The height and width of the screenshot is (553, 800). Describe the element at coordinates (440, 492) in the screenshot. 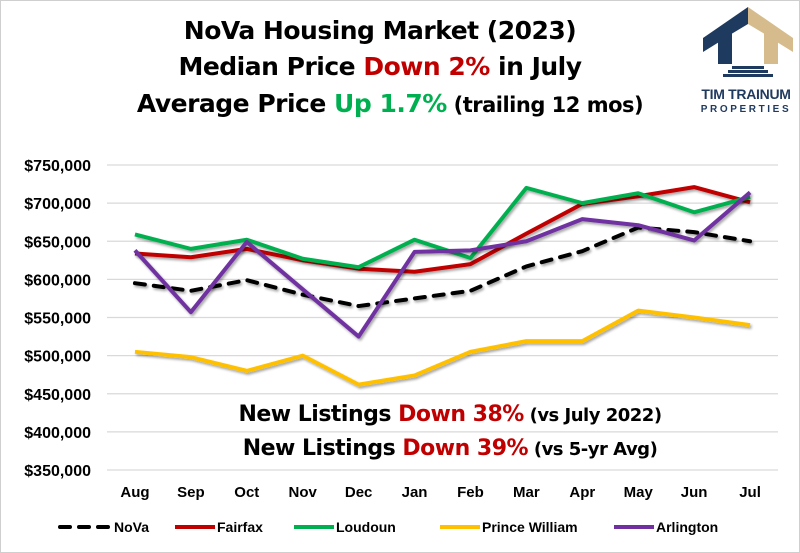

I see `x-axis: Aug Sep Oct Nov Dec Jan Feb Mar Apr May Jun Jul` at that location.